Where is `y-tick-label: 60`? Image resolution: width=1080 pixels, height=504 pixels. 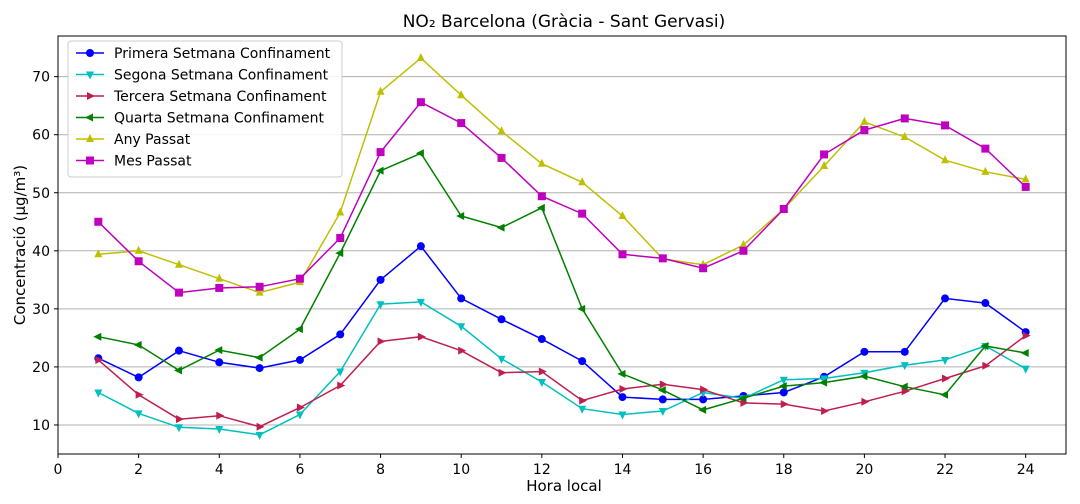 y-tick-label: 60 is located at coordinates (41, 136).